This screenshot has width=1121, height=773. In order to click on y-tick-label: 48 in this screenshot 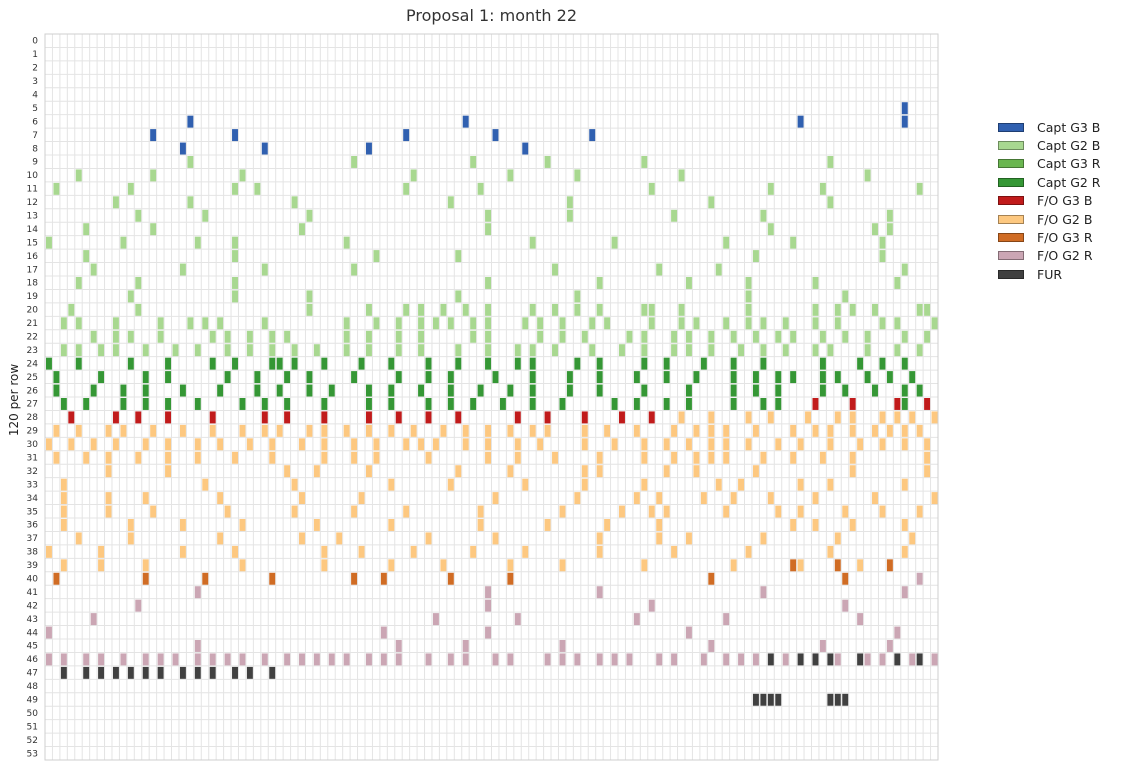, I will do `click(33, 687)`.